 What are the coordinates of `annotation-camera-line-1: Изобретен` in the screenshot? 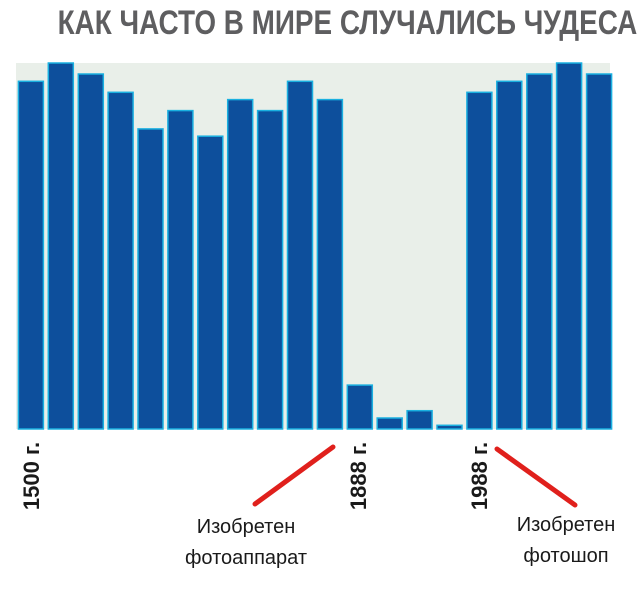 It's located at (246, 527).